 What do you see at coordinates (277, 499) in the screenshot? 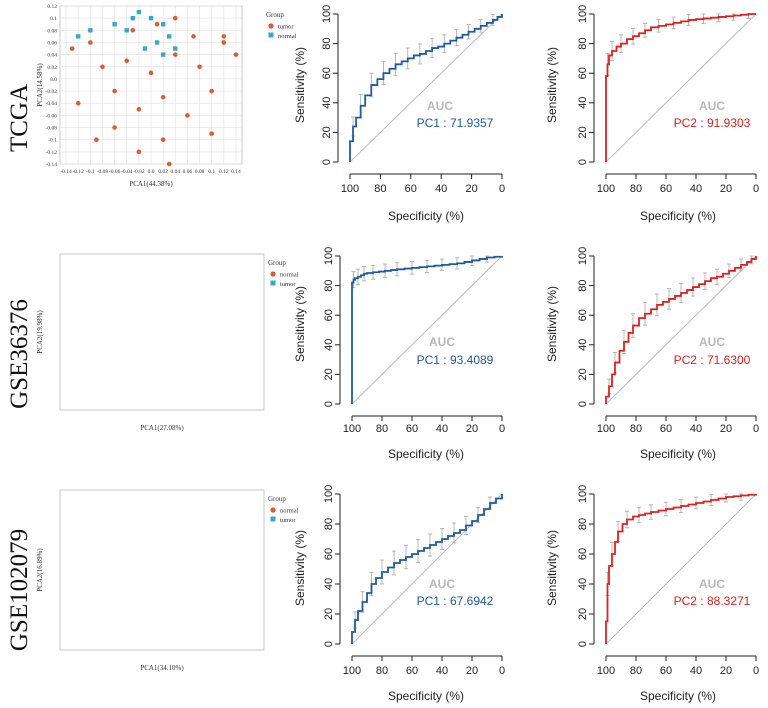
I see `legend-title: Group` at bounding box center [277, 499].